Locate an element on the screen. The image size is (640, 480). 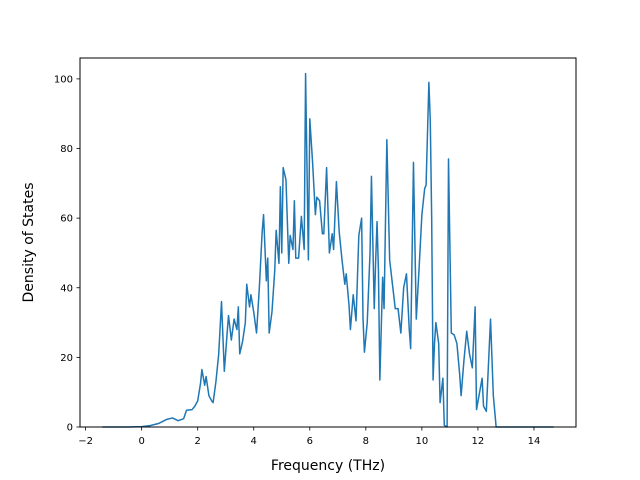
x-axis-label: Frequency (THz) is located at coordinates (328, 466).